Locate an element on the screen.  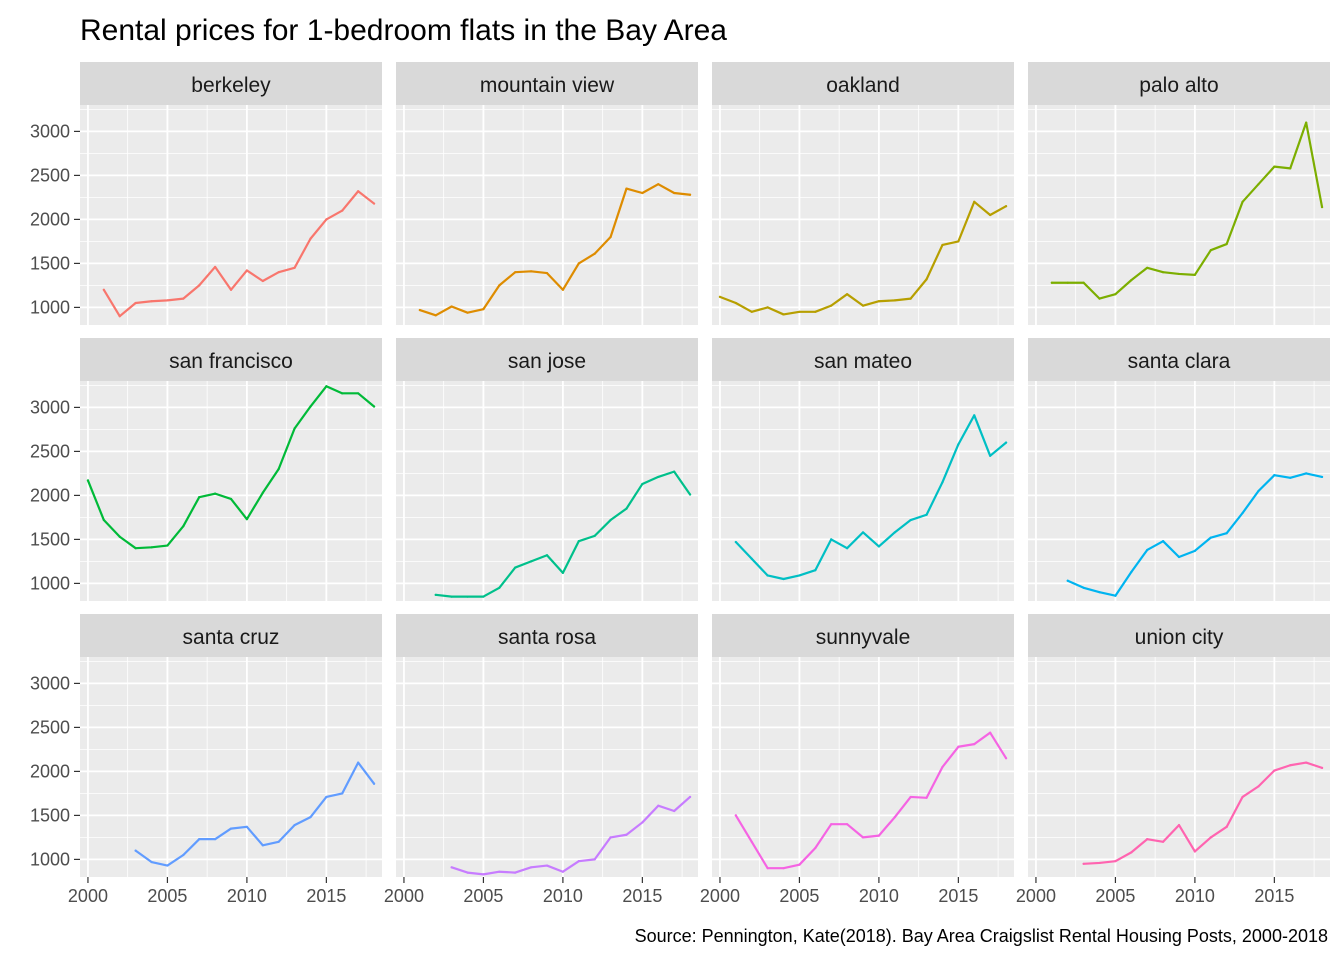
x-tick-label: 2015 is located at coordinates (1274, 896).